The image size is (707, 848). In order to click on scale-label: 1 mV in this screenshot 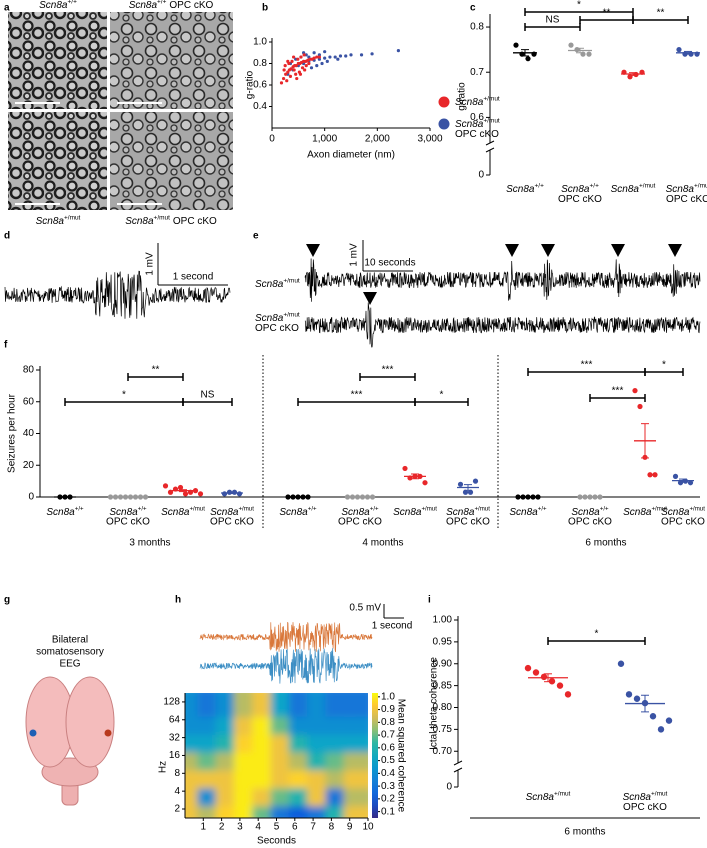, I will do `click(150, 264)`.